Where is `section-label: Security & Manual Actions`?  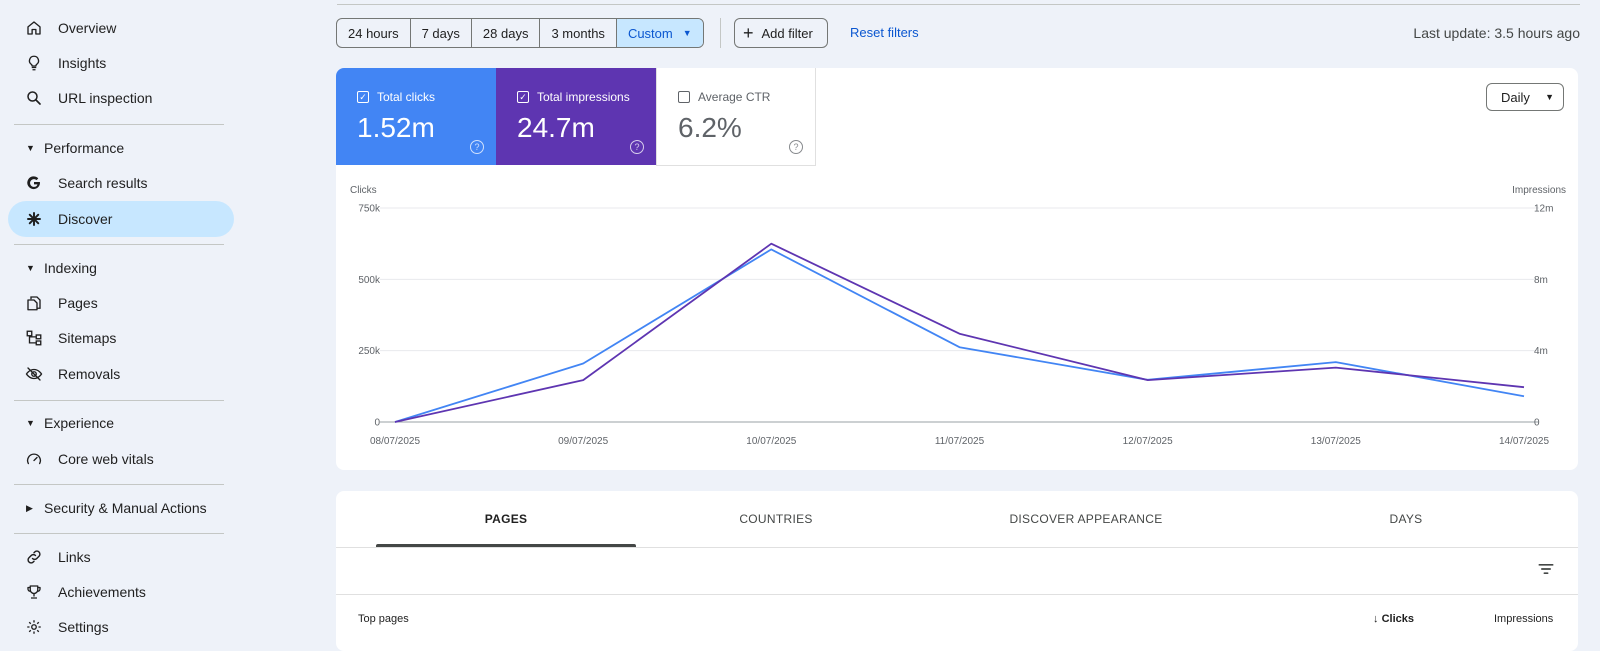 section-label: Security & Manual Actions is located at coordinates (125, 508).